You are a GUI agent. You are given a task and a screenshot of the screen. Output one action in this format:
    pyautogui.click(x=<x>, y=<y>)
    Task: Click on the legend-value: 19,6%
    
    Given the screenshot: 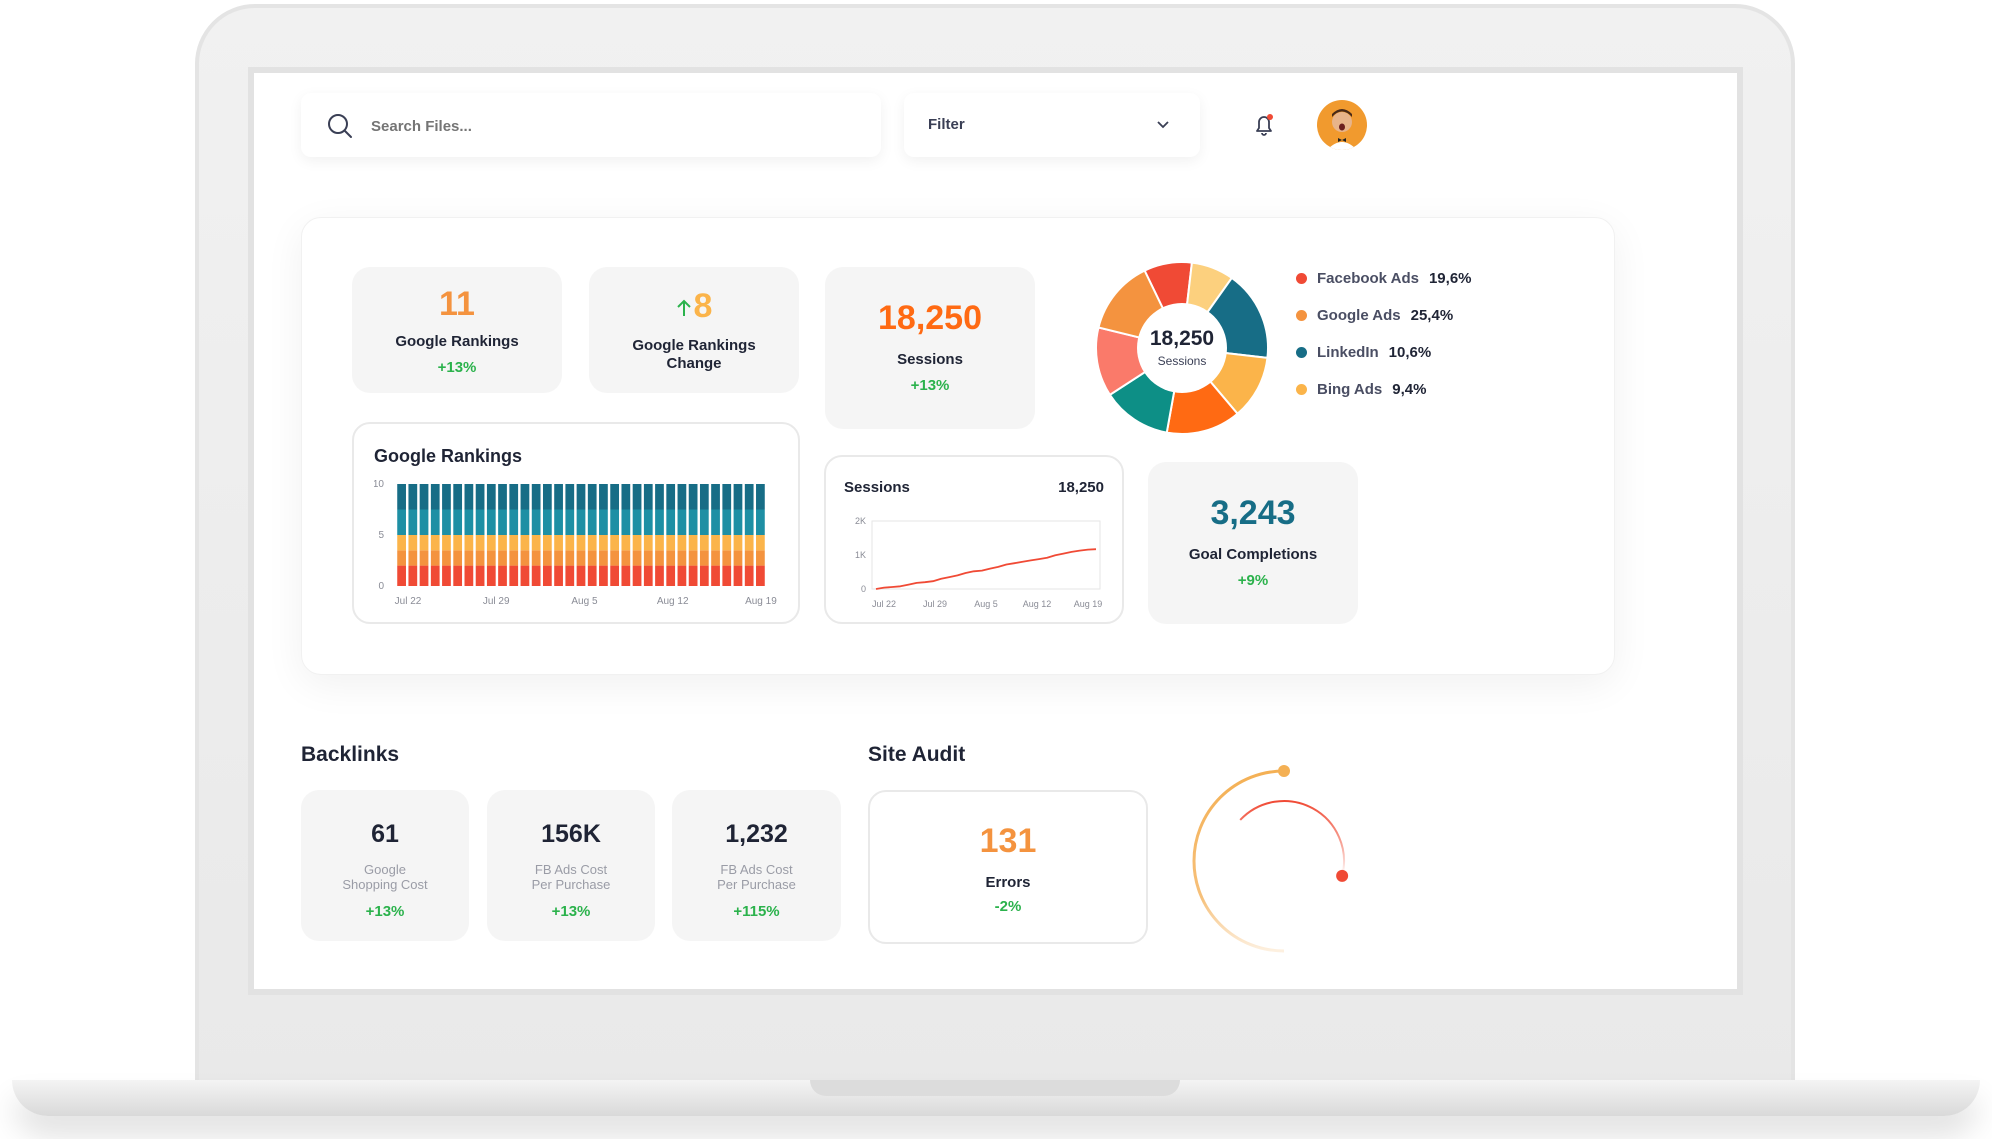 What is the action you would take?
    pyautogui.click(x=1450, y=278)
    